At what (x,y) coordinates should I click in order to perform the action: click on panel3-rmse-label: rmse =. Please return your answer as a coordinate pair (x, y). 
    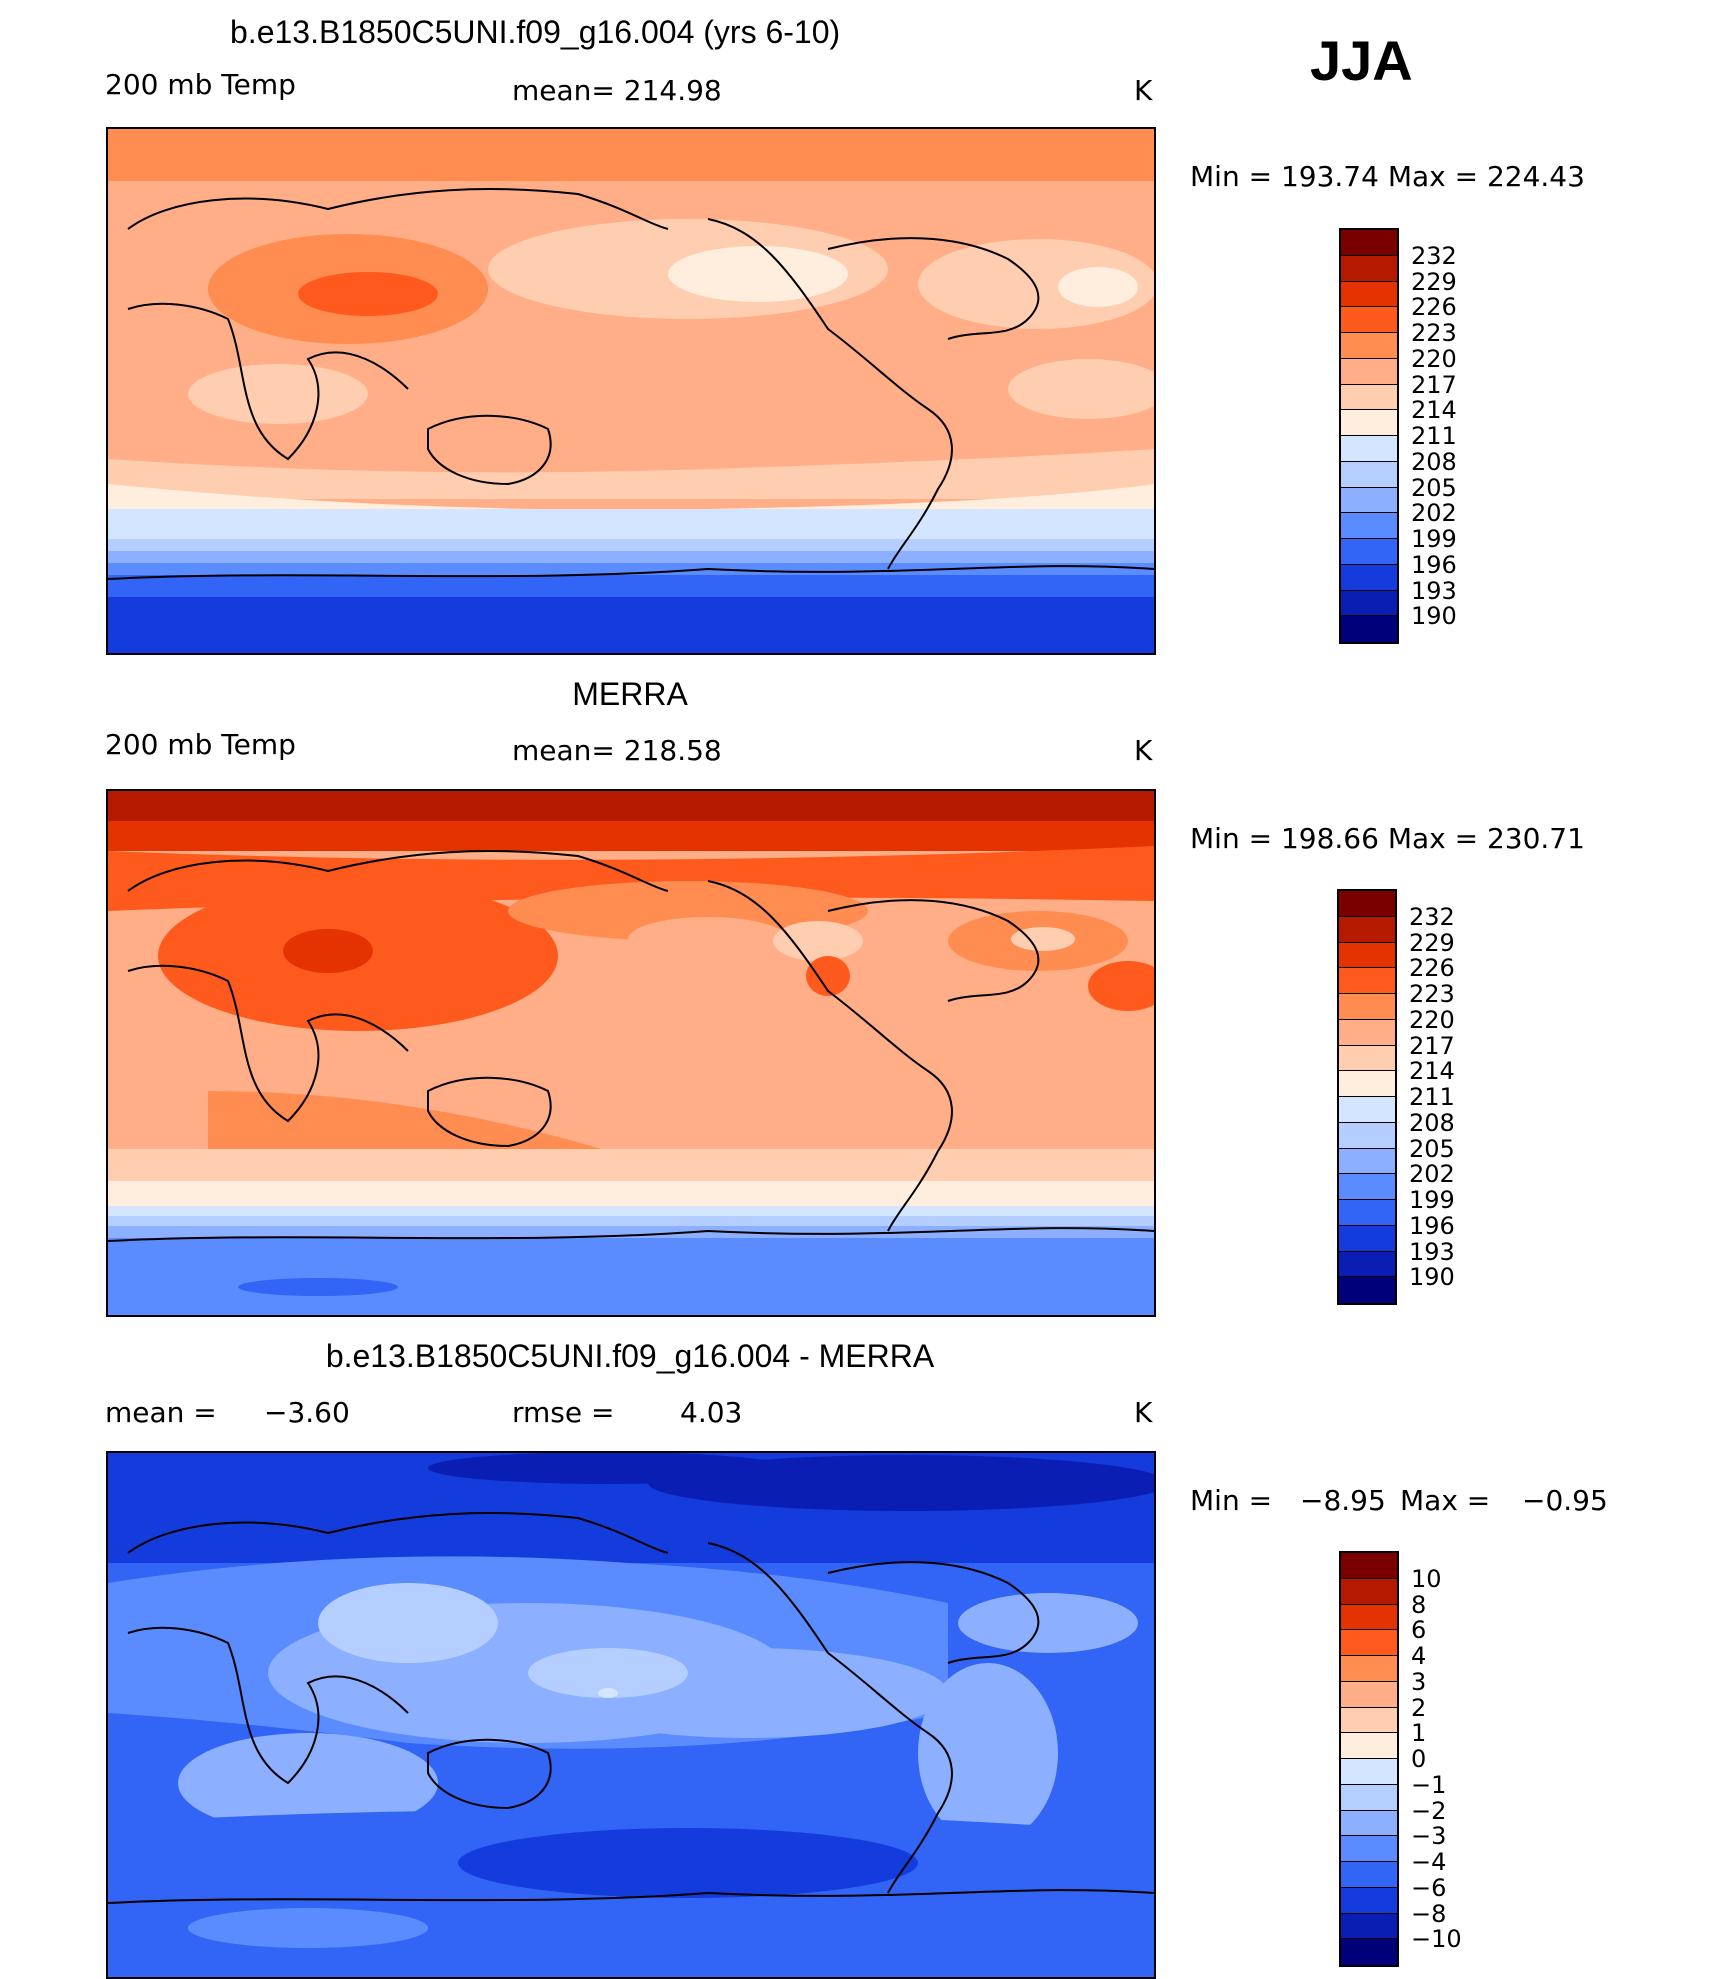
    Looking at the image, I should click on (563, 1412).